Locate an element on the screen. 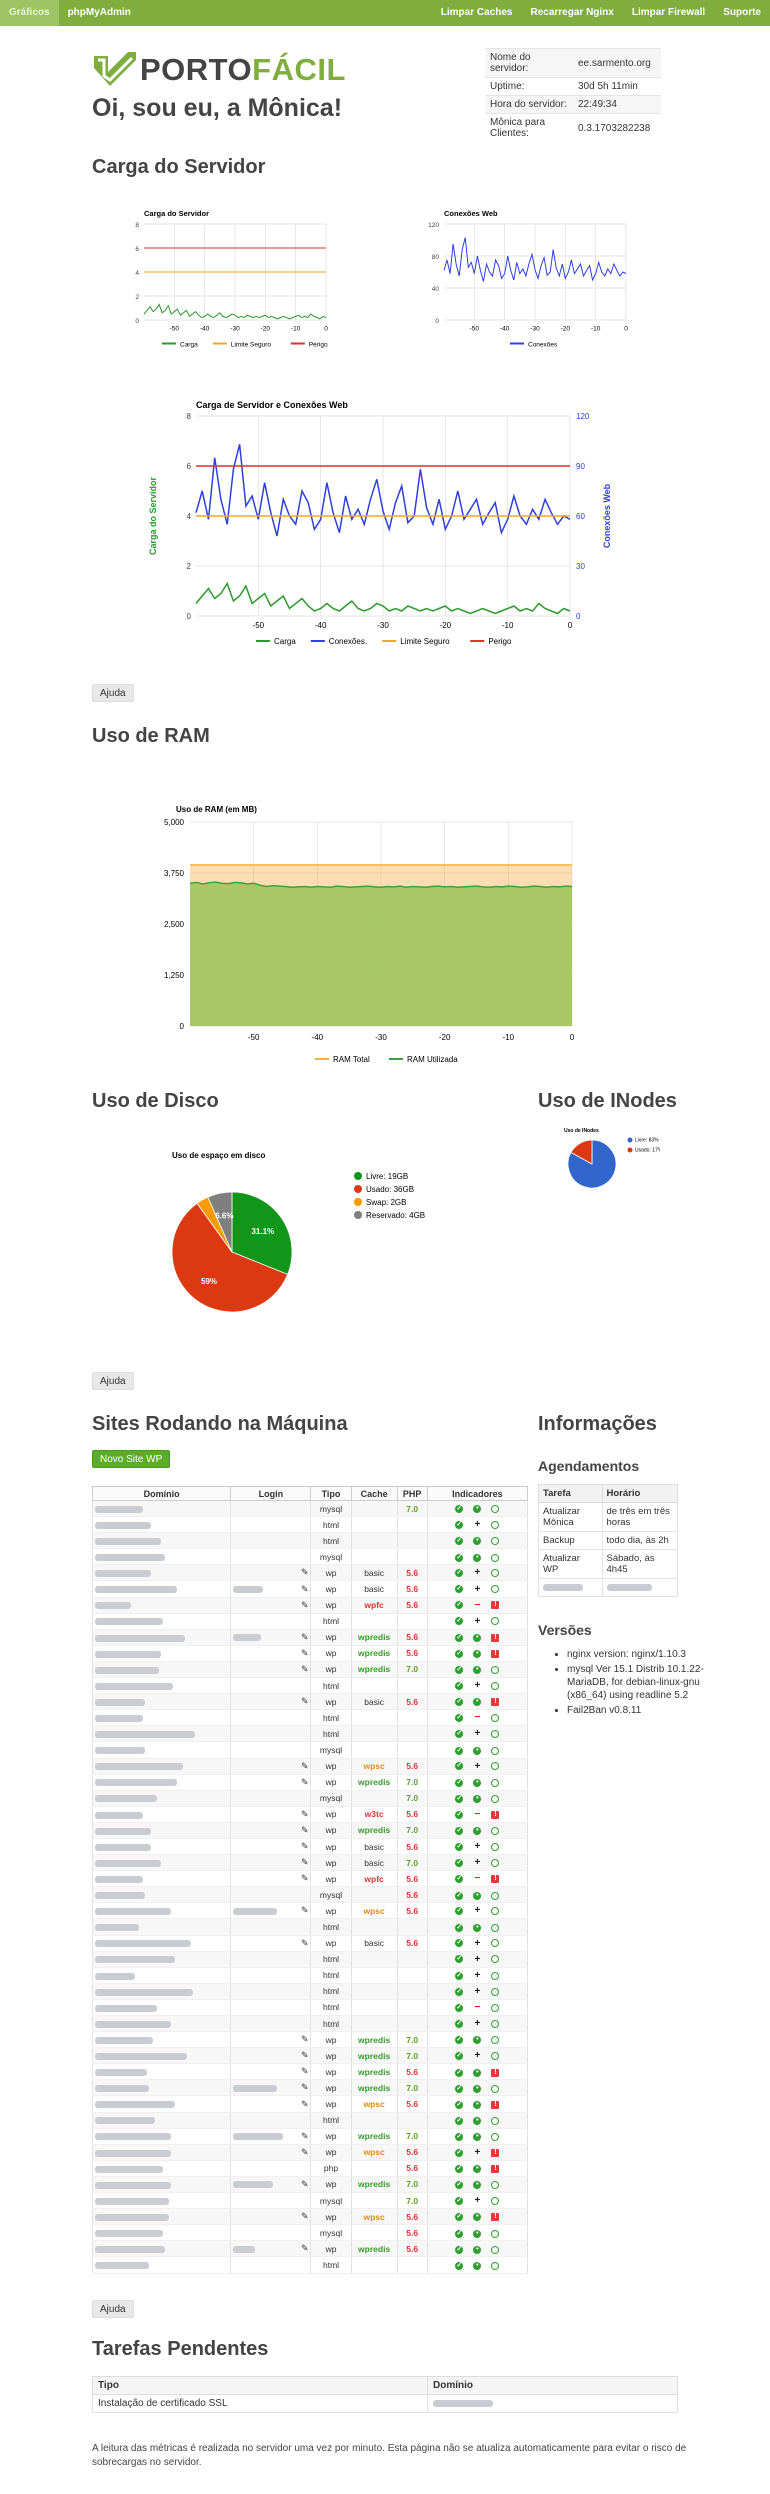 The image size is (770, 2494). nav-phpmyadmin: phpMyAdmin is located at coordinates (99, 12).